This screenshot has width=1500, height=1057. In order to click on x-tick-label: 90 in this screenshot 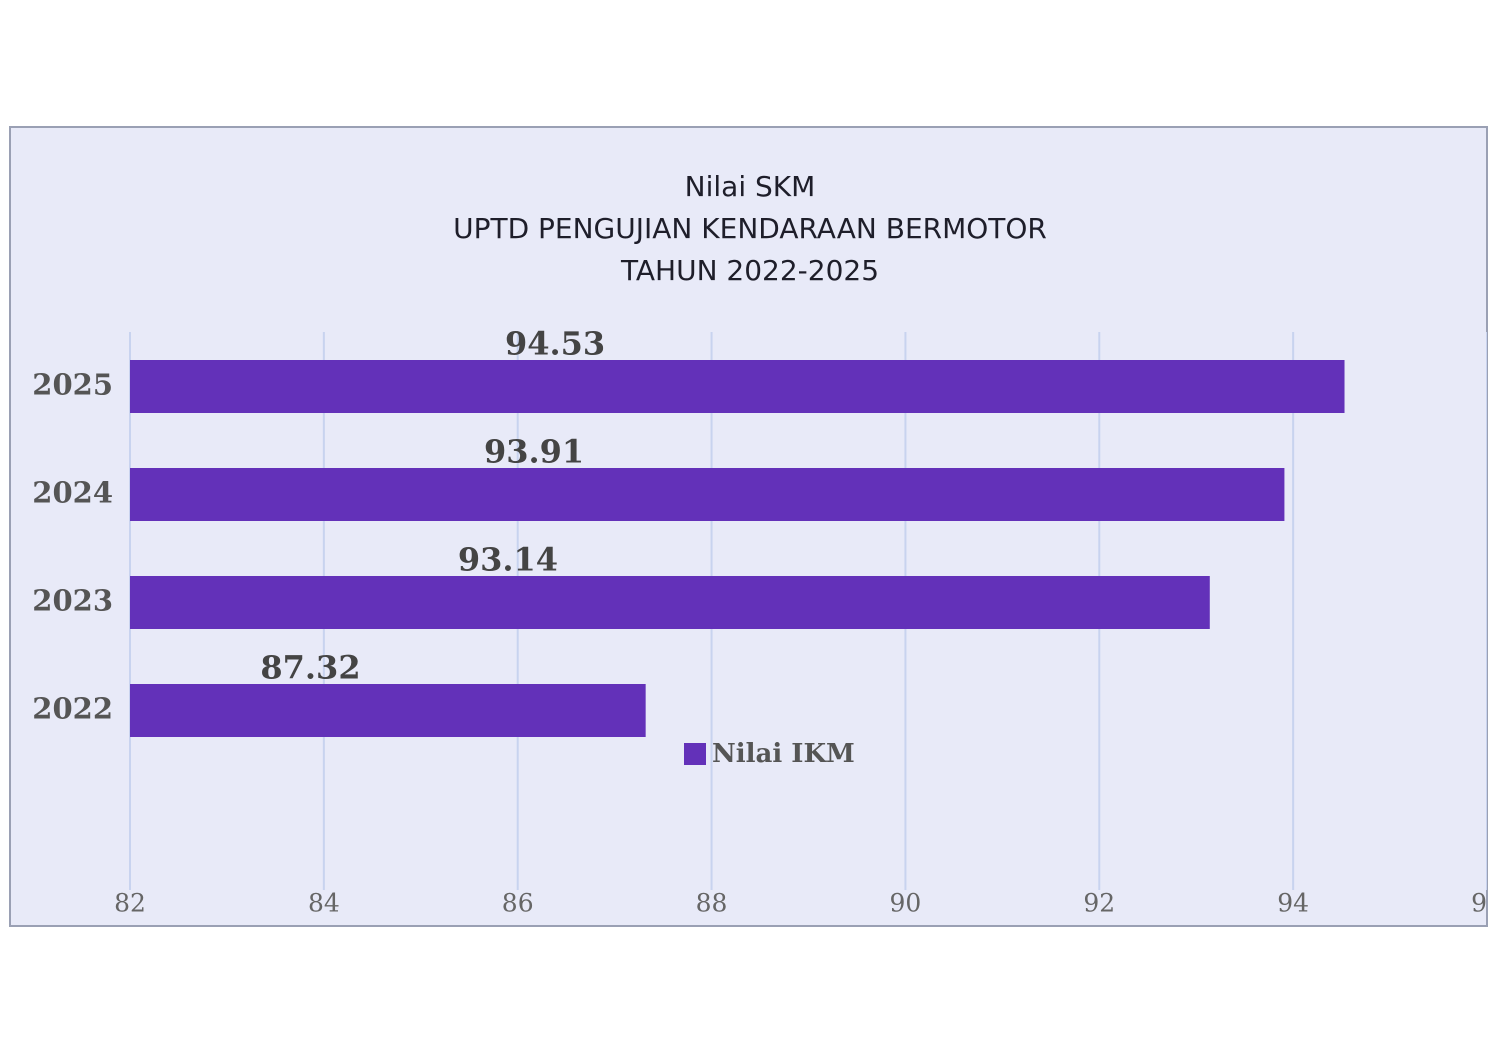, I will do `click(906, 903)`.